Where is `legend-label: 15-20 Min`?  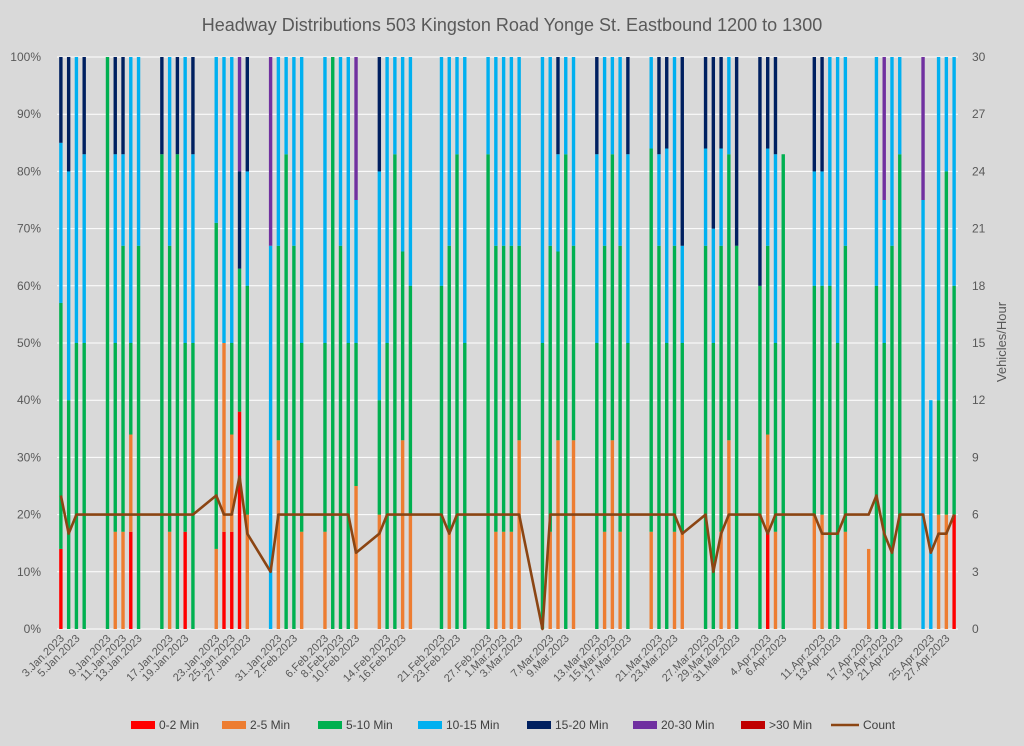 legend-label: 15-20 Min is located at coordinates (581, 725).